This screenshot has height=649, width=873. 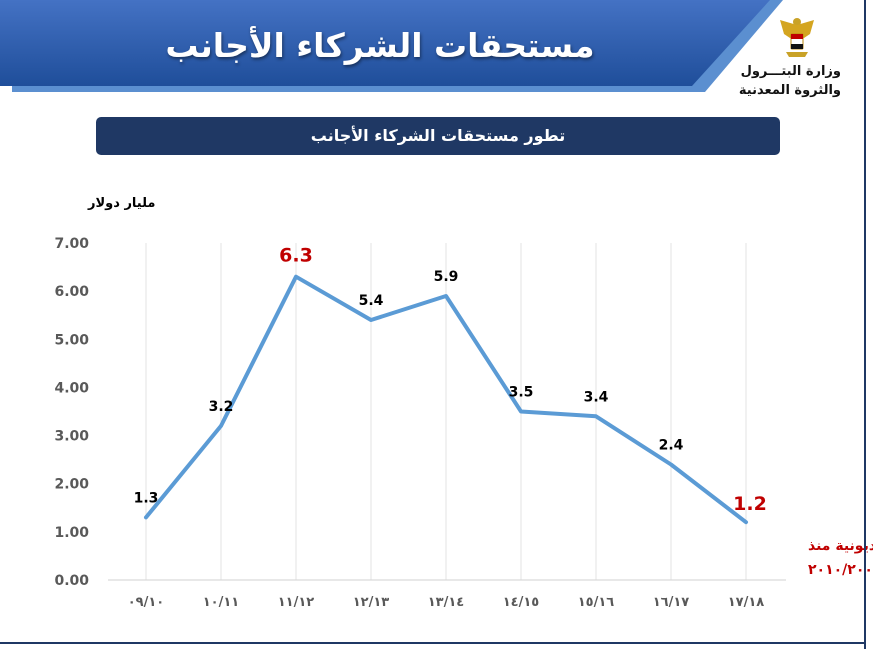 I want to click on chart-title: تطور مستحقات الشركاء الأجانب, so click(x=438, y=135).